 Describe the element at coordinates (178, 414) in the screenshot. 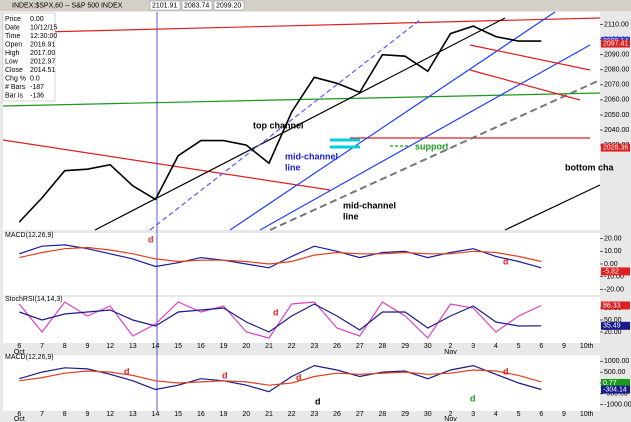

I see `x-tick-label: 15` at that location.